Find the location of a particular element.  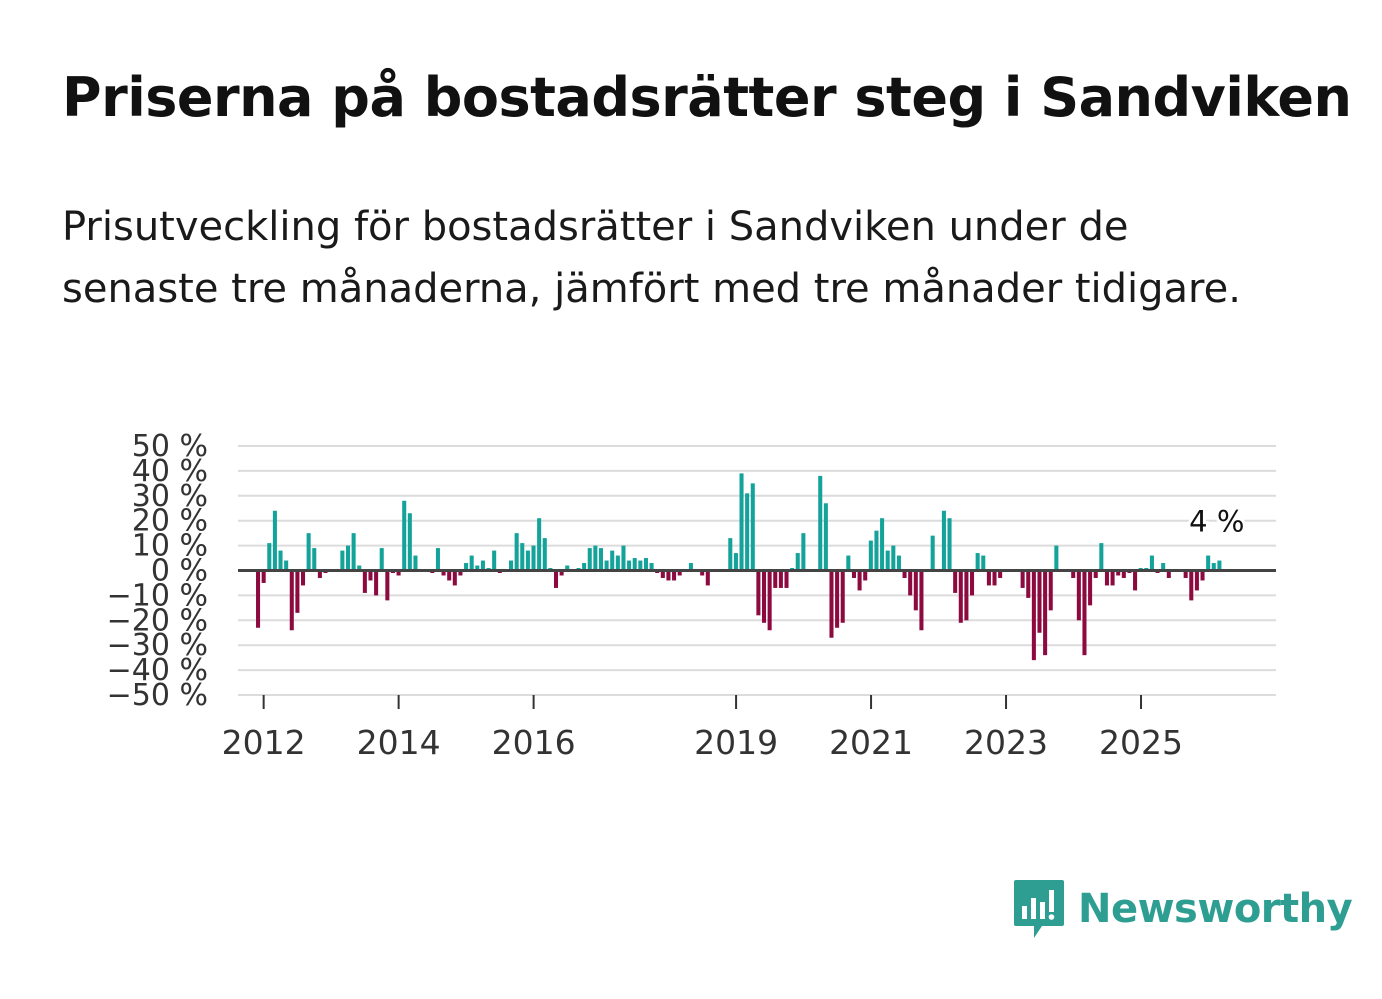

x-tick-label: 2025 is located at coordinates (1141, 742).